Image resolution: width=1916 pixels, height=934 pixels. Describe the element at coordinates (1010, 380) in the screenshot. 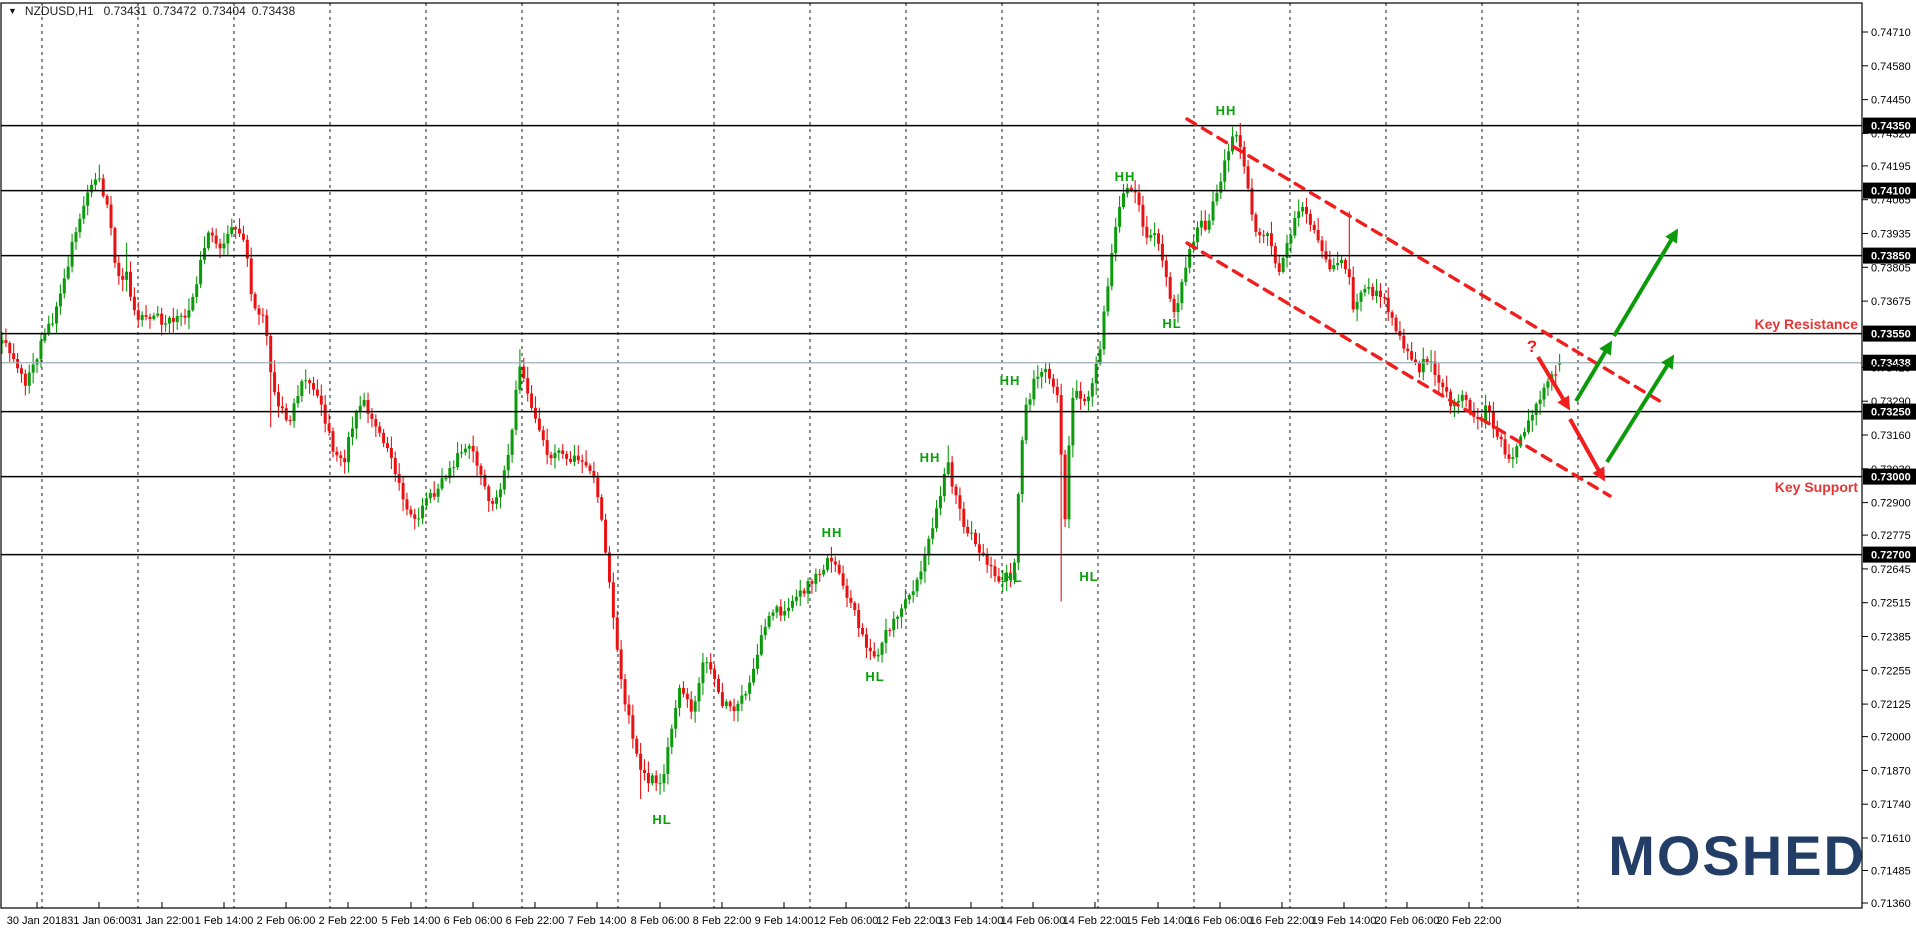

I see `swing-label-hh: HH` at that location.